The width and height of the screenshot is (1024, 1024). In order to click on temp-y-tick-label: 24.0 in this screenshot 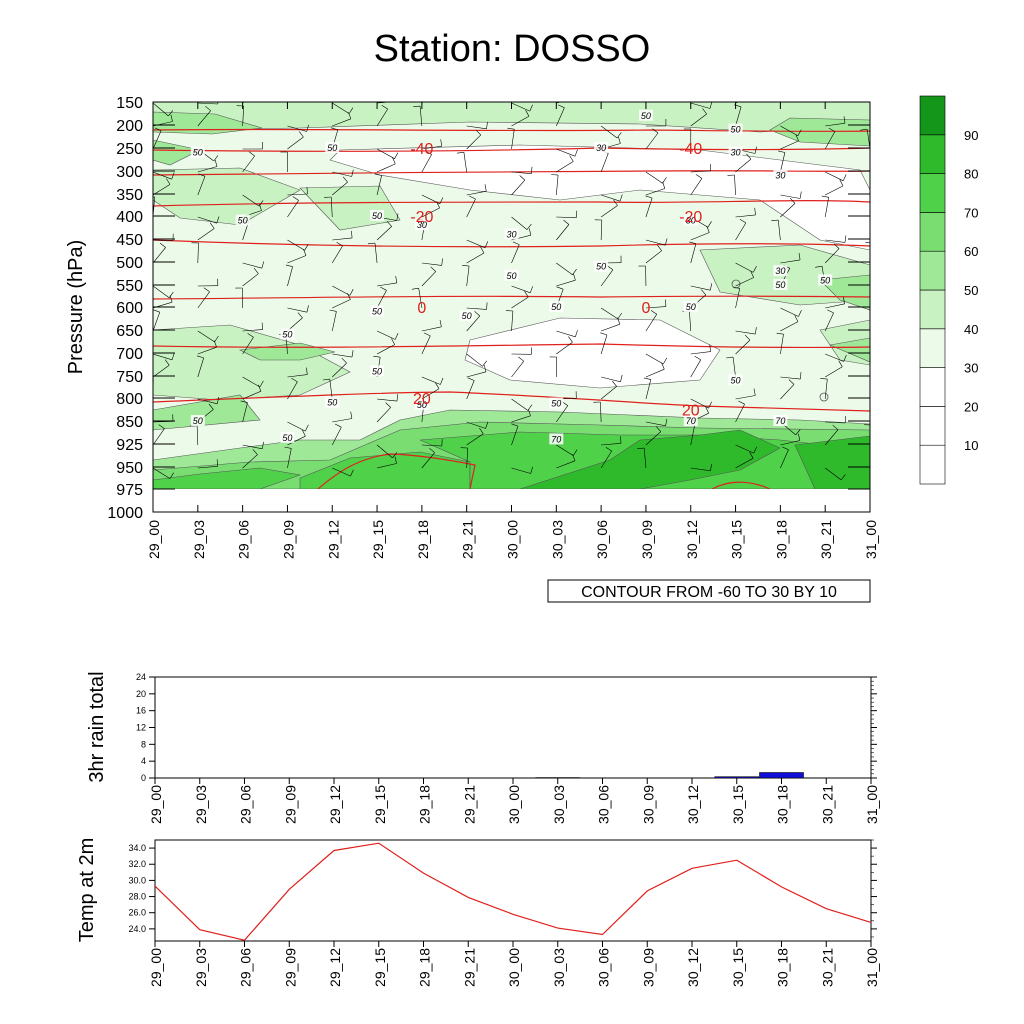, I will do `click(137, 929)`.